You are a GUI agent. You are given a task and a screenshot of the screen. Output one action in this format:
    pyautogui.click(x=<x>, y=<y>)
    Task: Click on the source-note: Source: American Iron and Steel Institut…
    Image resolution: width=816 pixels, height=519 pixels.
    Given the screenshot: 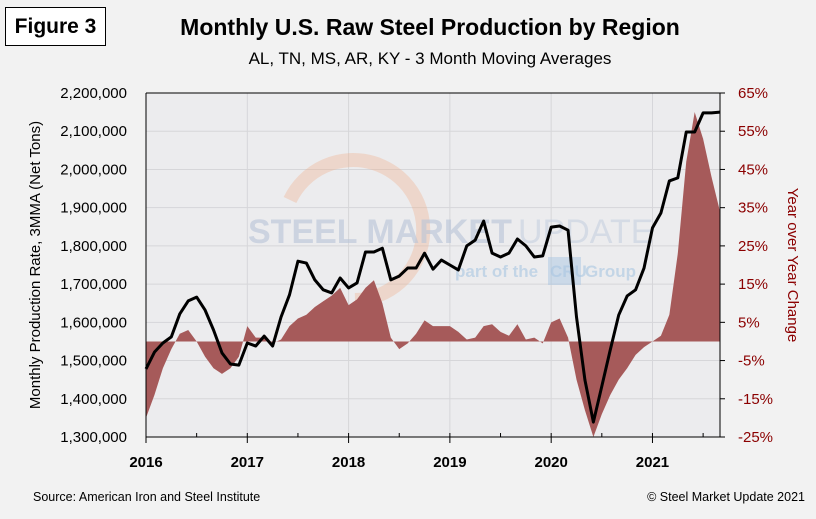 What is the action you would take?
    pyautogui.click(x=147, y=497)
    